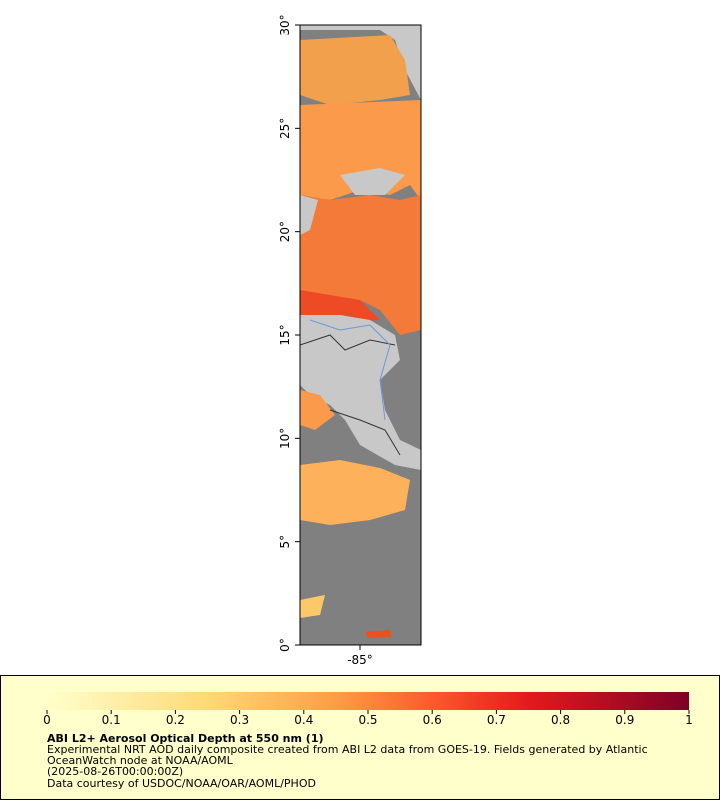 The width and height of the screenshot is (720, 804). Describe the element at coordinates (47, 720) in the screenshot. I see `colorbar-label: 0` at that location.